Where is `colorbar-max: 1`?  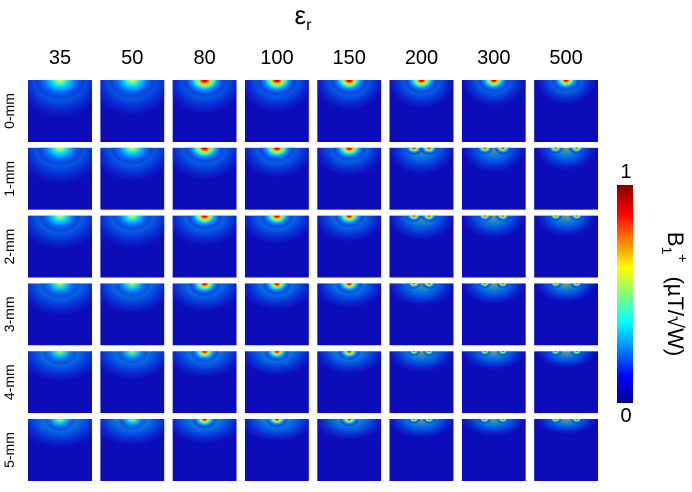 colorbar-max: 1 is located at coordinates (625, 172).